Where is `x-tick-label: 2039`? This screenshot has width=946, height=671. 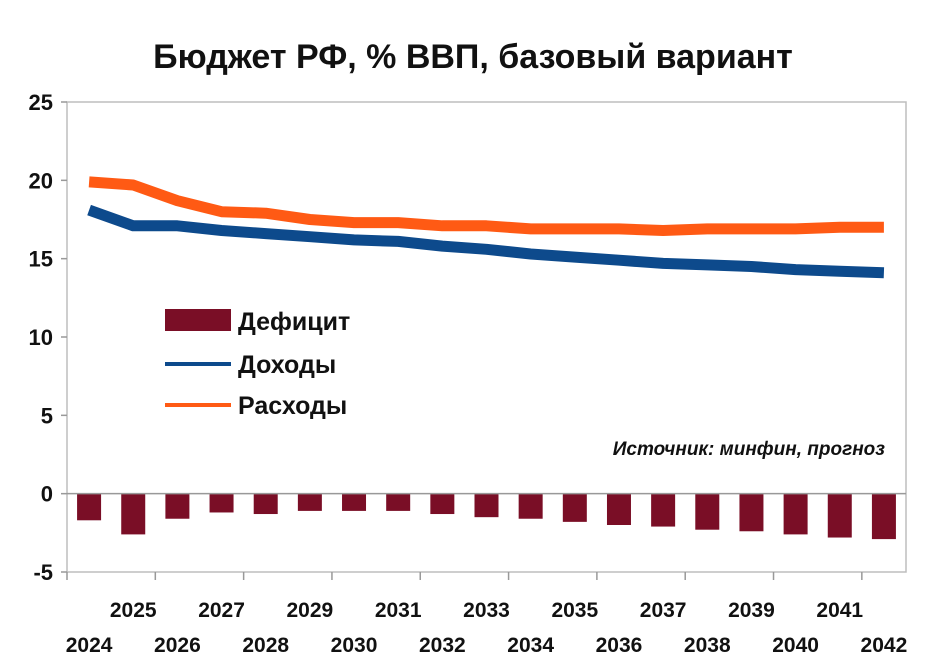 x-tick-label: 2039 is located at coordinates (751, 610).